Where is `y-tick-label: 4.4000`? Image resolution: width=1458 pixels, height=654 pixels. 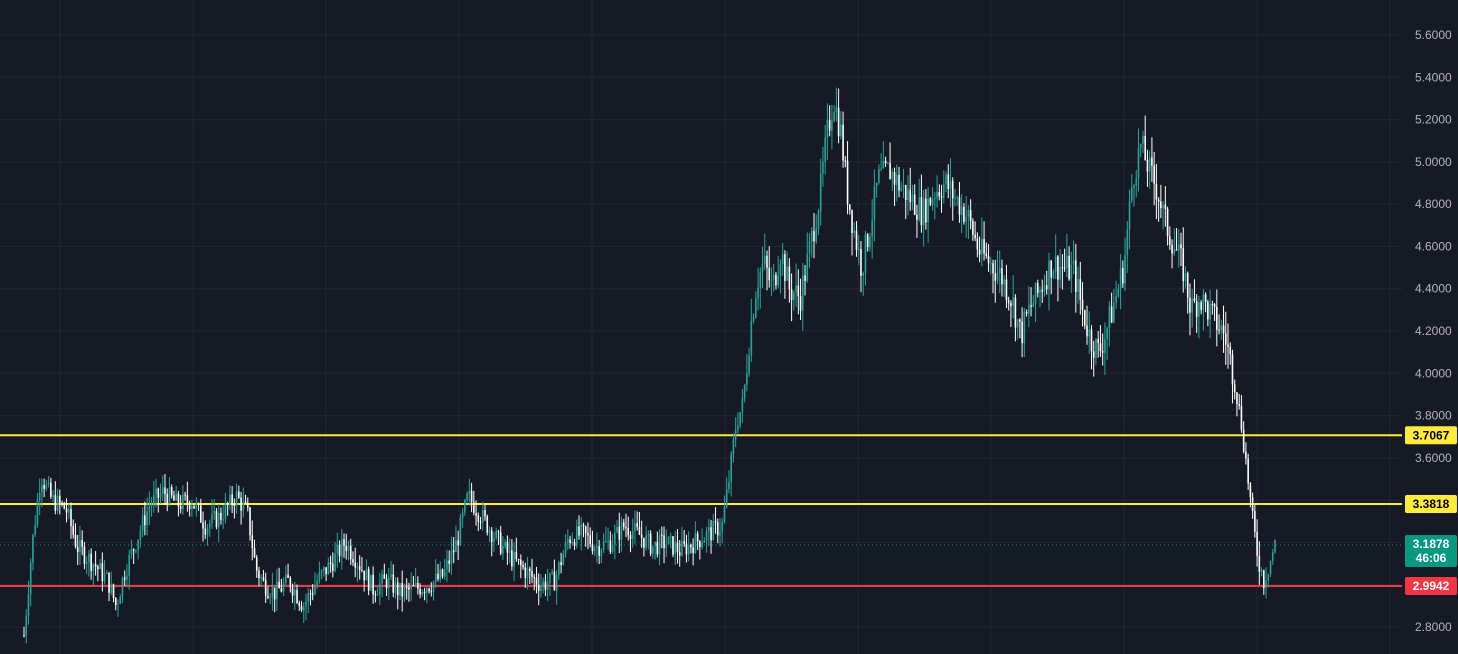 y-tick-label: 4.4000 is located at coordinates (1433, 289).